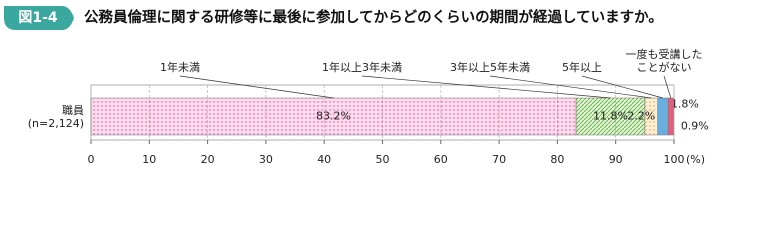  What do you see at coordinates (695, 126) in the screenshot?
I see `value-label: 0.9%` at bounding box center [695, 126].